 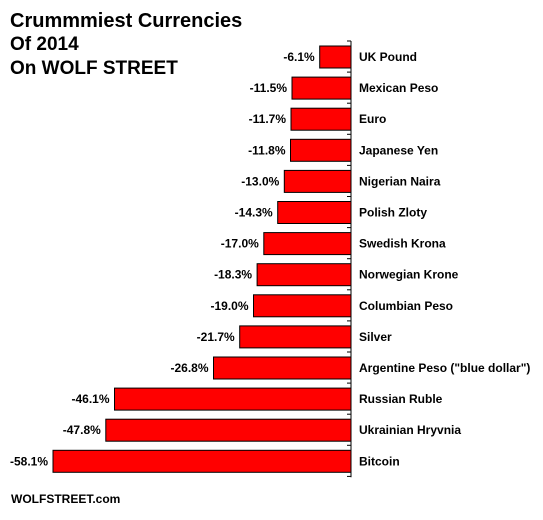 I want to click on category-label: Norwegian Krone, so click(x=409, y=275).